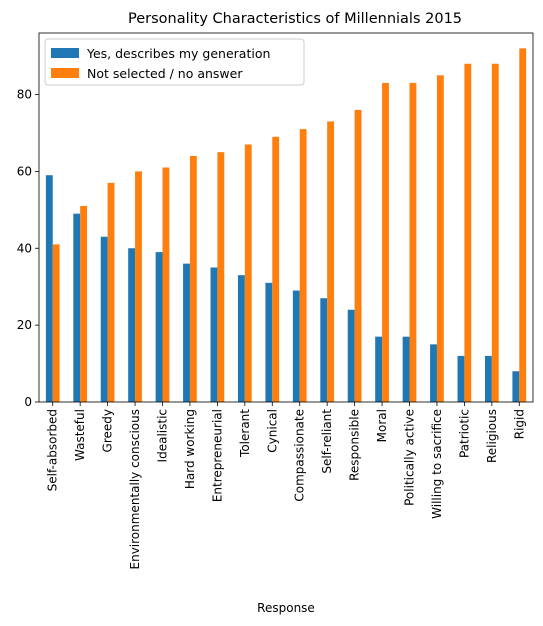 This screenshot has width=543, height=626. I want to click on x-tick-label-2: Greedy, so click(108, 430).